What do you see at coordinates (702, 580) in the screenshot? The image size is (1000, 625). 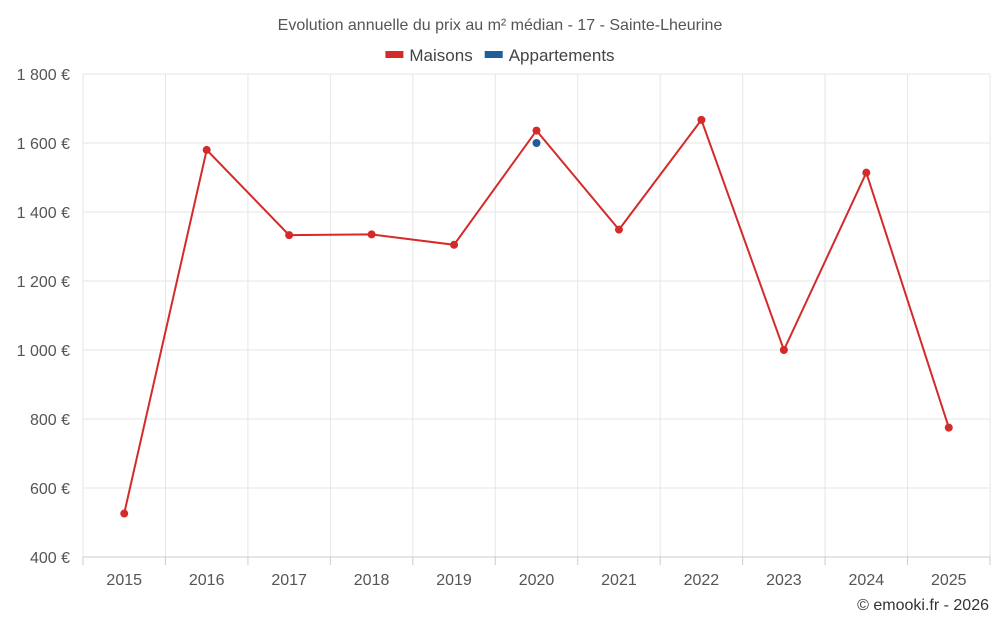 I see `x-tick-label: 2022` at bounding box center [702, 580].